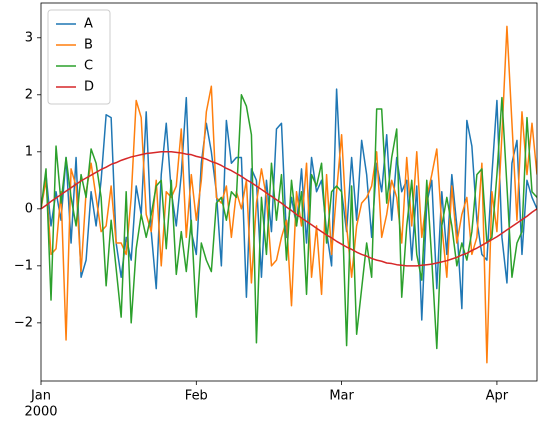 This screenshot has height=432, width=546. I want to click on y-tick-label: −1, so click(23, 265).